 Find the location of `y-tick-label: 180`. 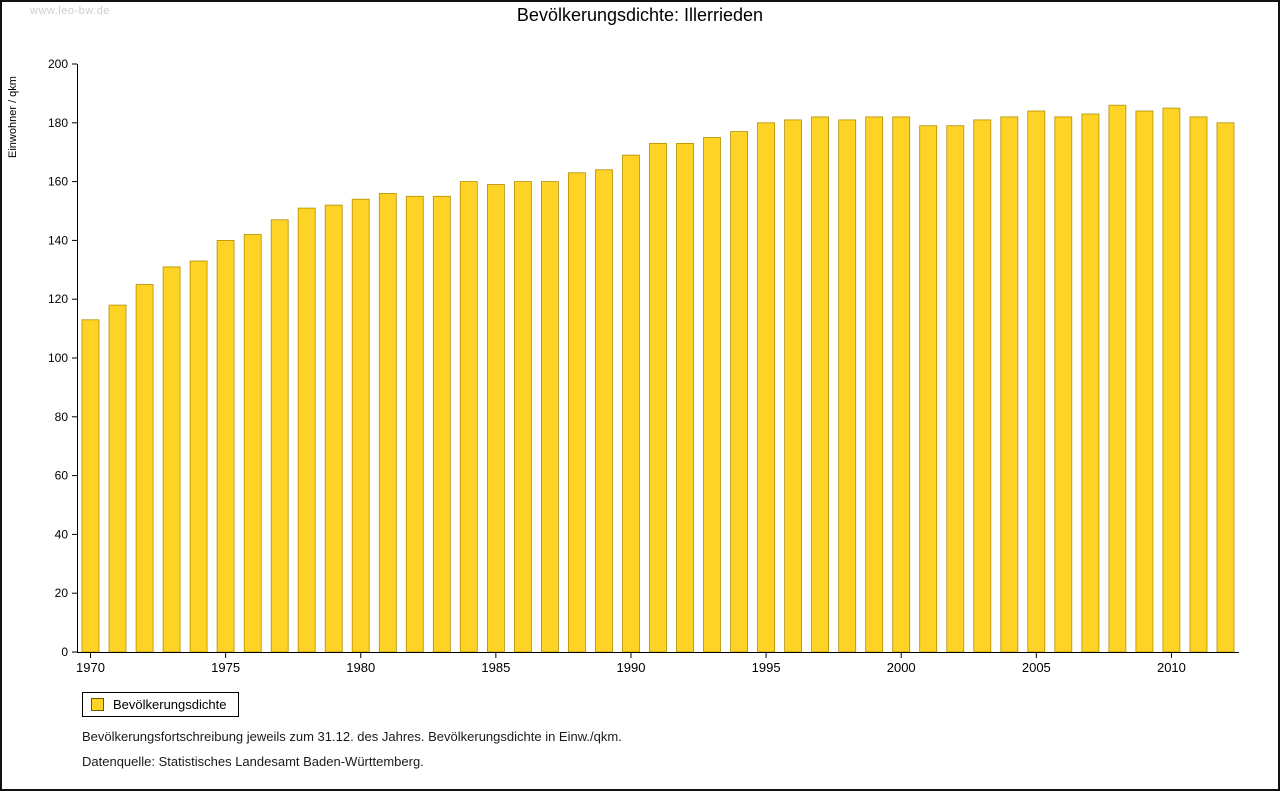

y-tick-label: 180 is located at coordinates (58, 123).